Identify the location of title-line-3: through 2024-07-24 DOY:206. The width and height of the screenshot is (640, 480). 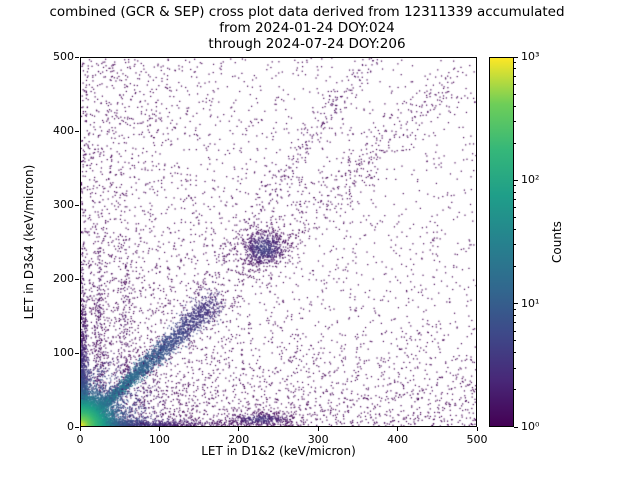
(307, 44).